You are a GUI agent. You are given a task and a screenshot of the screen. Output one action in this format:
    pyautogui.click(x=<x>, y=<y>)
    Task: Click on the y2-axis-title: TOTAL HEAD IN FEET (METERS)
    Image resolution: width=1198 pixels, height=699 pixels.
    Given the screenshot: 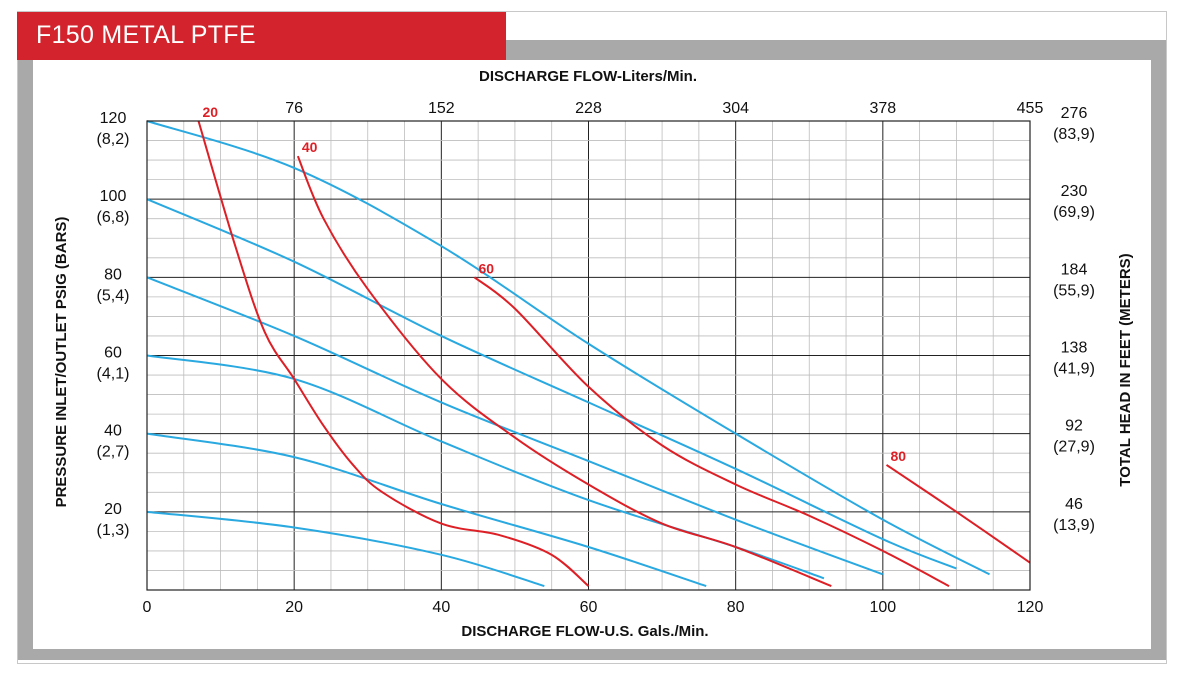 What is the action you would take?
    pyautogui.click(x=1125, y=369)
    